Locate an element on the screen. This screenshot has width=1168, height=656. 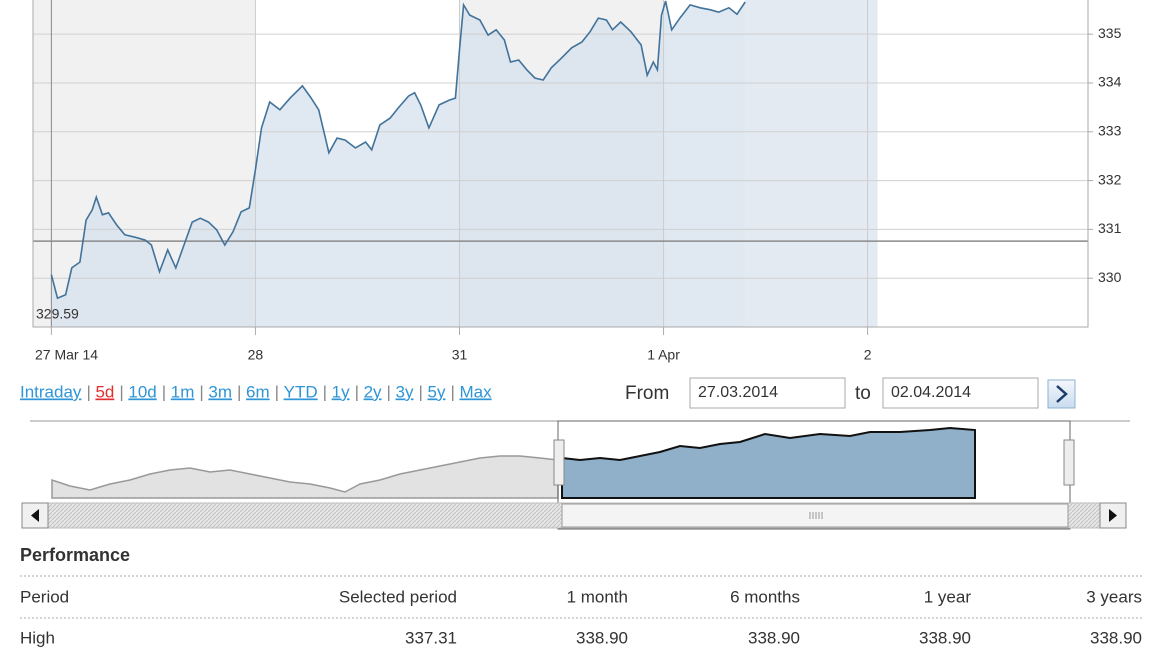
navigator-selected is located at coordinates (768, 462).